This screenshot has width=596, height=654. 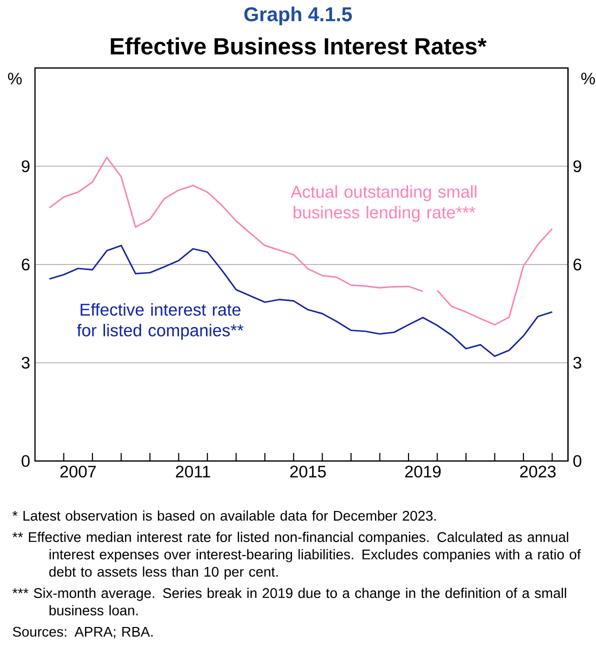 What do you see at coordinates (577, 166) in the screenshot?
I see `y2-tick-label: 9` at bounding box center [577, 166].